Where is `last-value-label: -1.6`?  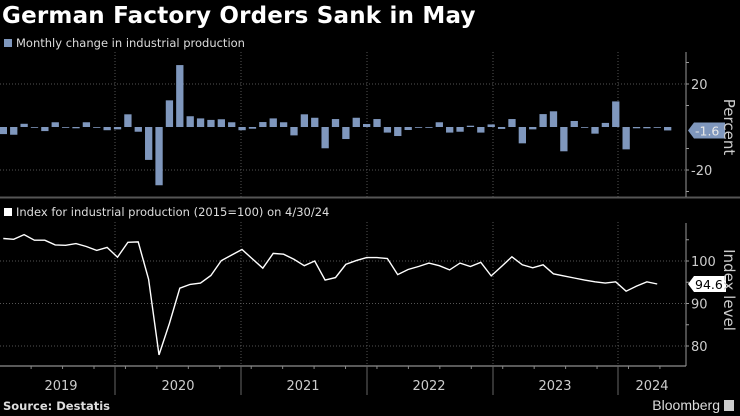 last-value-label: -1.6 is located at coordinates (707, 130).